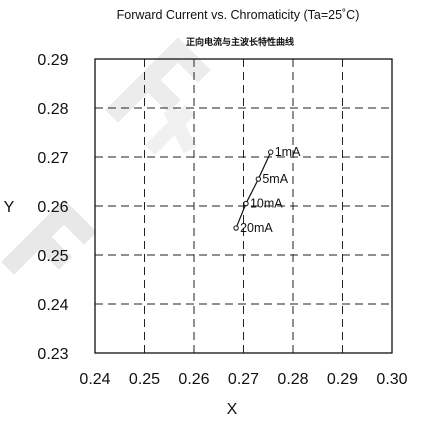 The height and width of the screenshot is (421, 423). I want to click on x-tick-label: 0.26, so click(193, 379).